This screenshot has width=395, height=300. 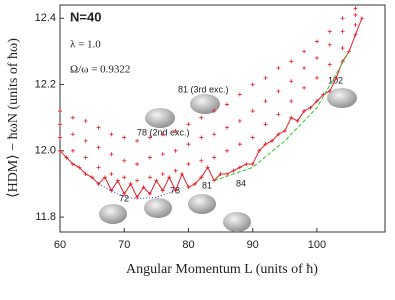 What do you see at coordinates (124, 245) in the screenshot?
I see `x-tick-label: 70` at bounding box center [124, 245].